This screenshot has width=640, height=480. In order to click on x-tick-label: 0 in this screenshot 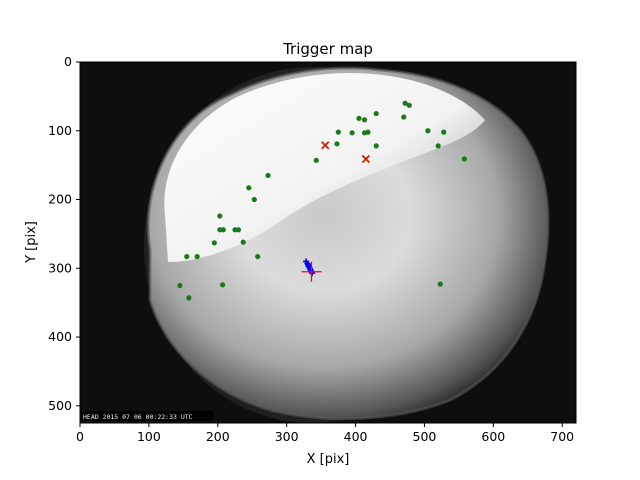, I will do `click(80, 436)`.